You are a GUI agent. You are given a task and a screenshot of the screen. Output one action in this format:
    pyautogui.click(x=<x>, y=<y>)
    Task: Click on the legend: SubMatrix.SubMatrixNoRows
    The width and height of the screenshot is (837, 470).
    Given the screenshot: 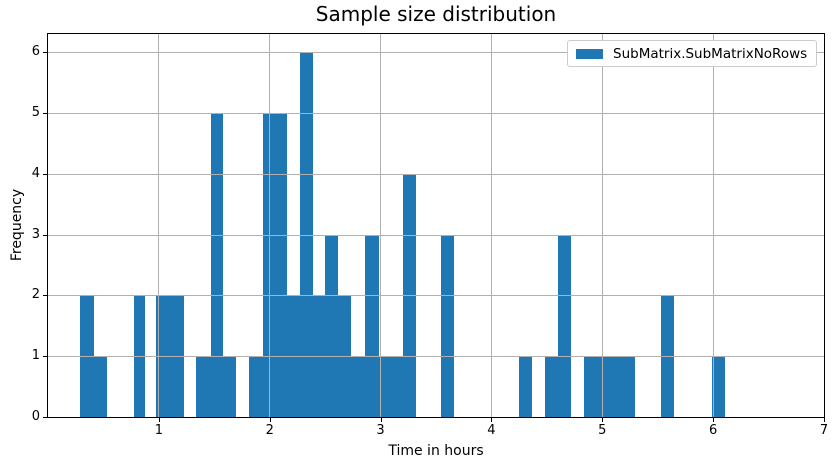 What is the action you would take?
    pyautogui.click(x=692, y=53)
    